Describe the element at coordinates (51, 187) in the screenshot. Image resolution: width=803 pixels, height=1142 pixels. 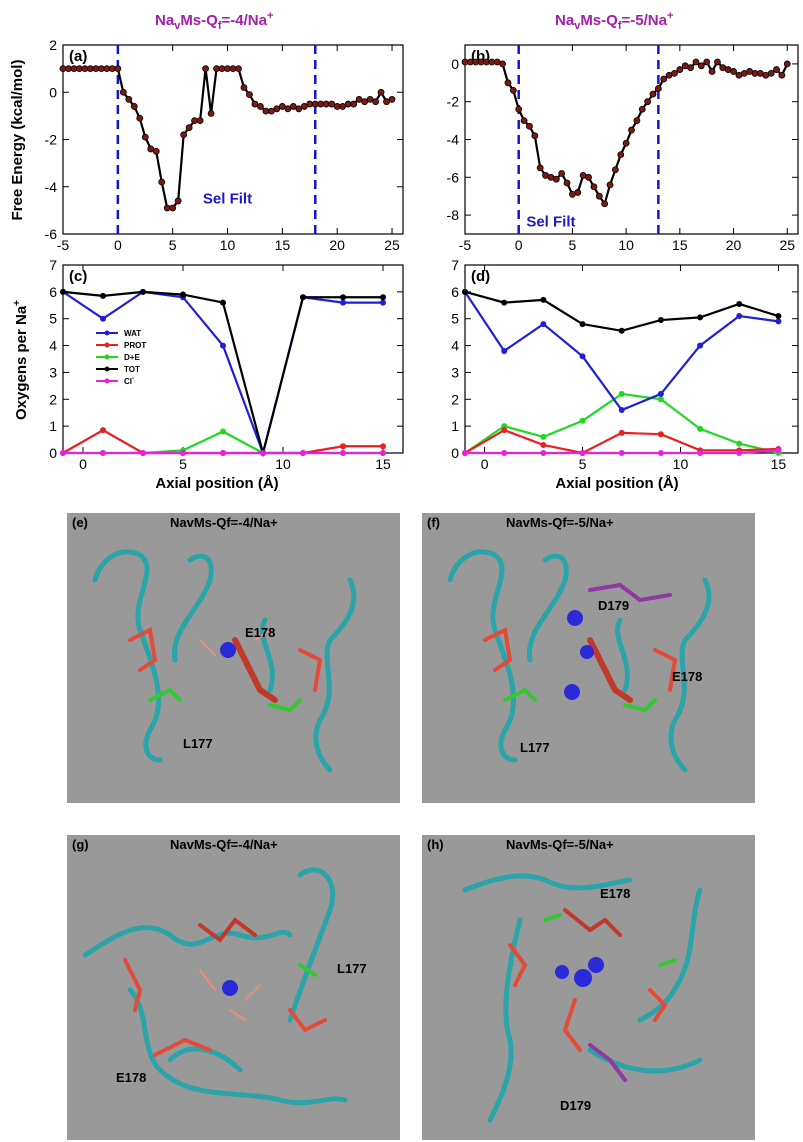
I see `y-tick-label-a: -4` at that location.